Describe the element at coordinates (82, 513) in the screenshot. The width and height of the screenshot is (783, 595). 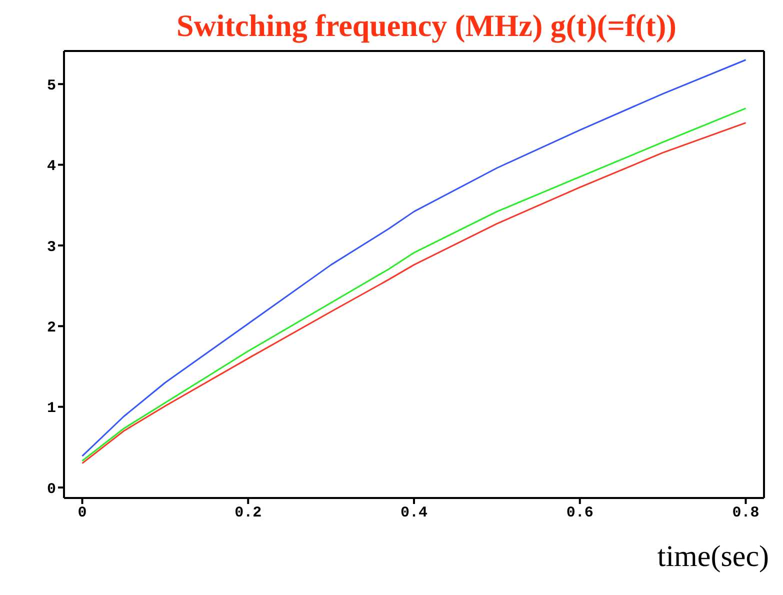
I see `x-tick-label: 0` at that location.